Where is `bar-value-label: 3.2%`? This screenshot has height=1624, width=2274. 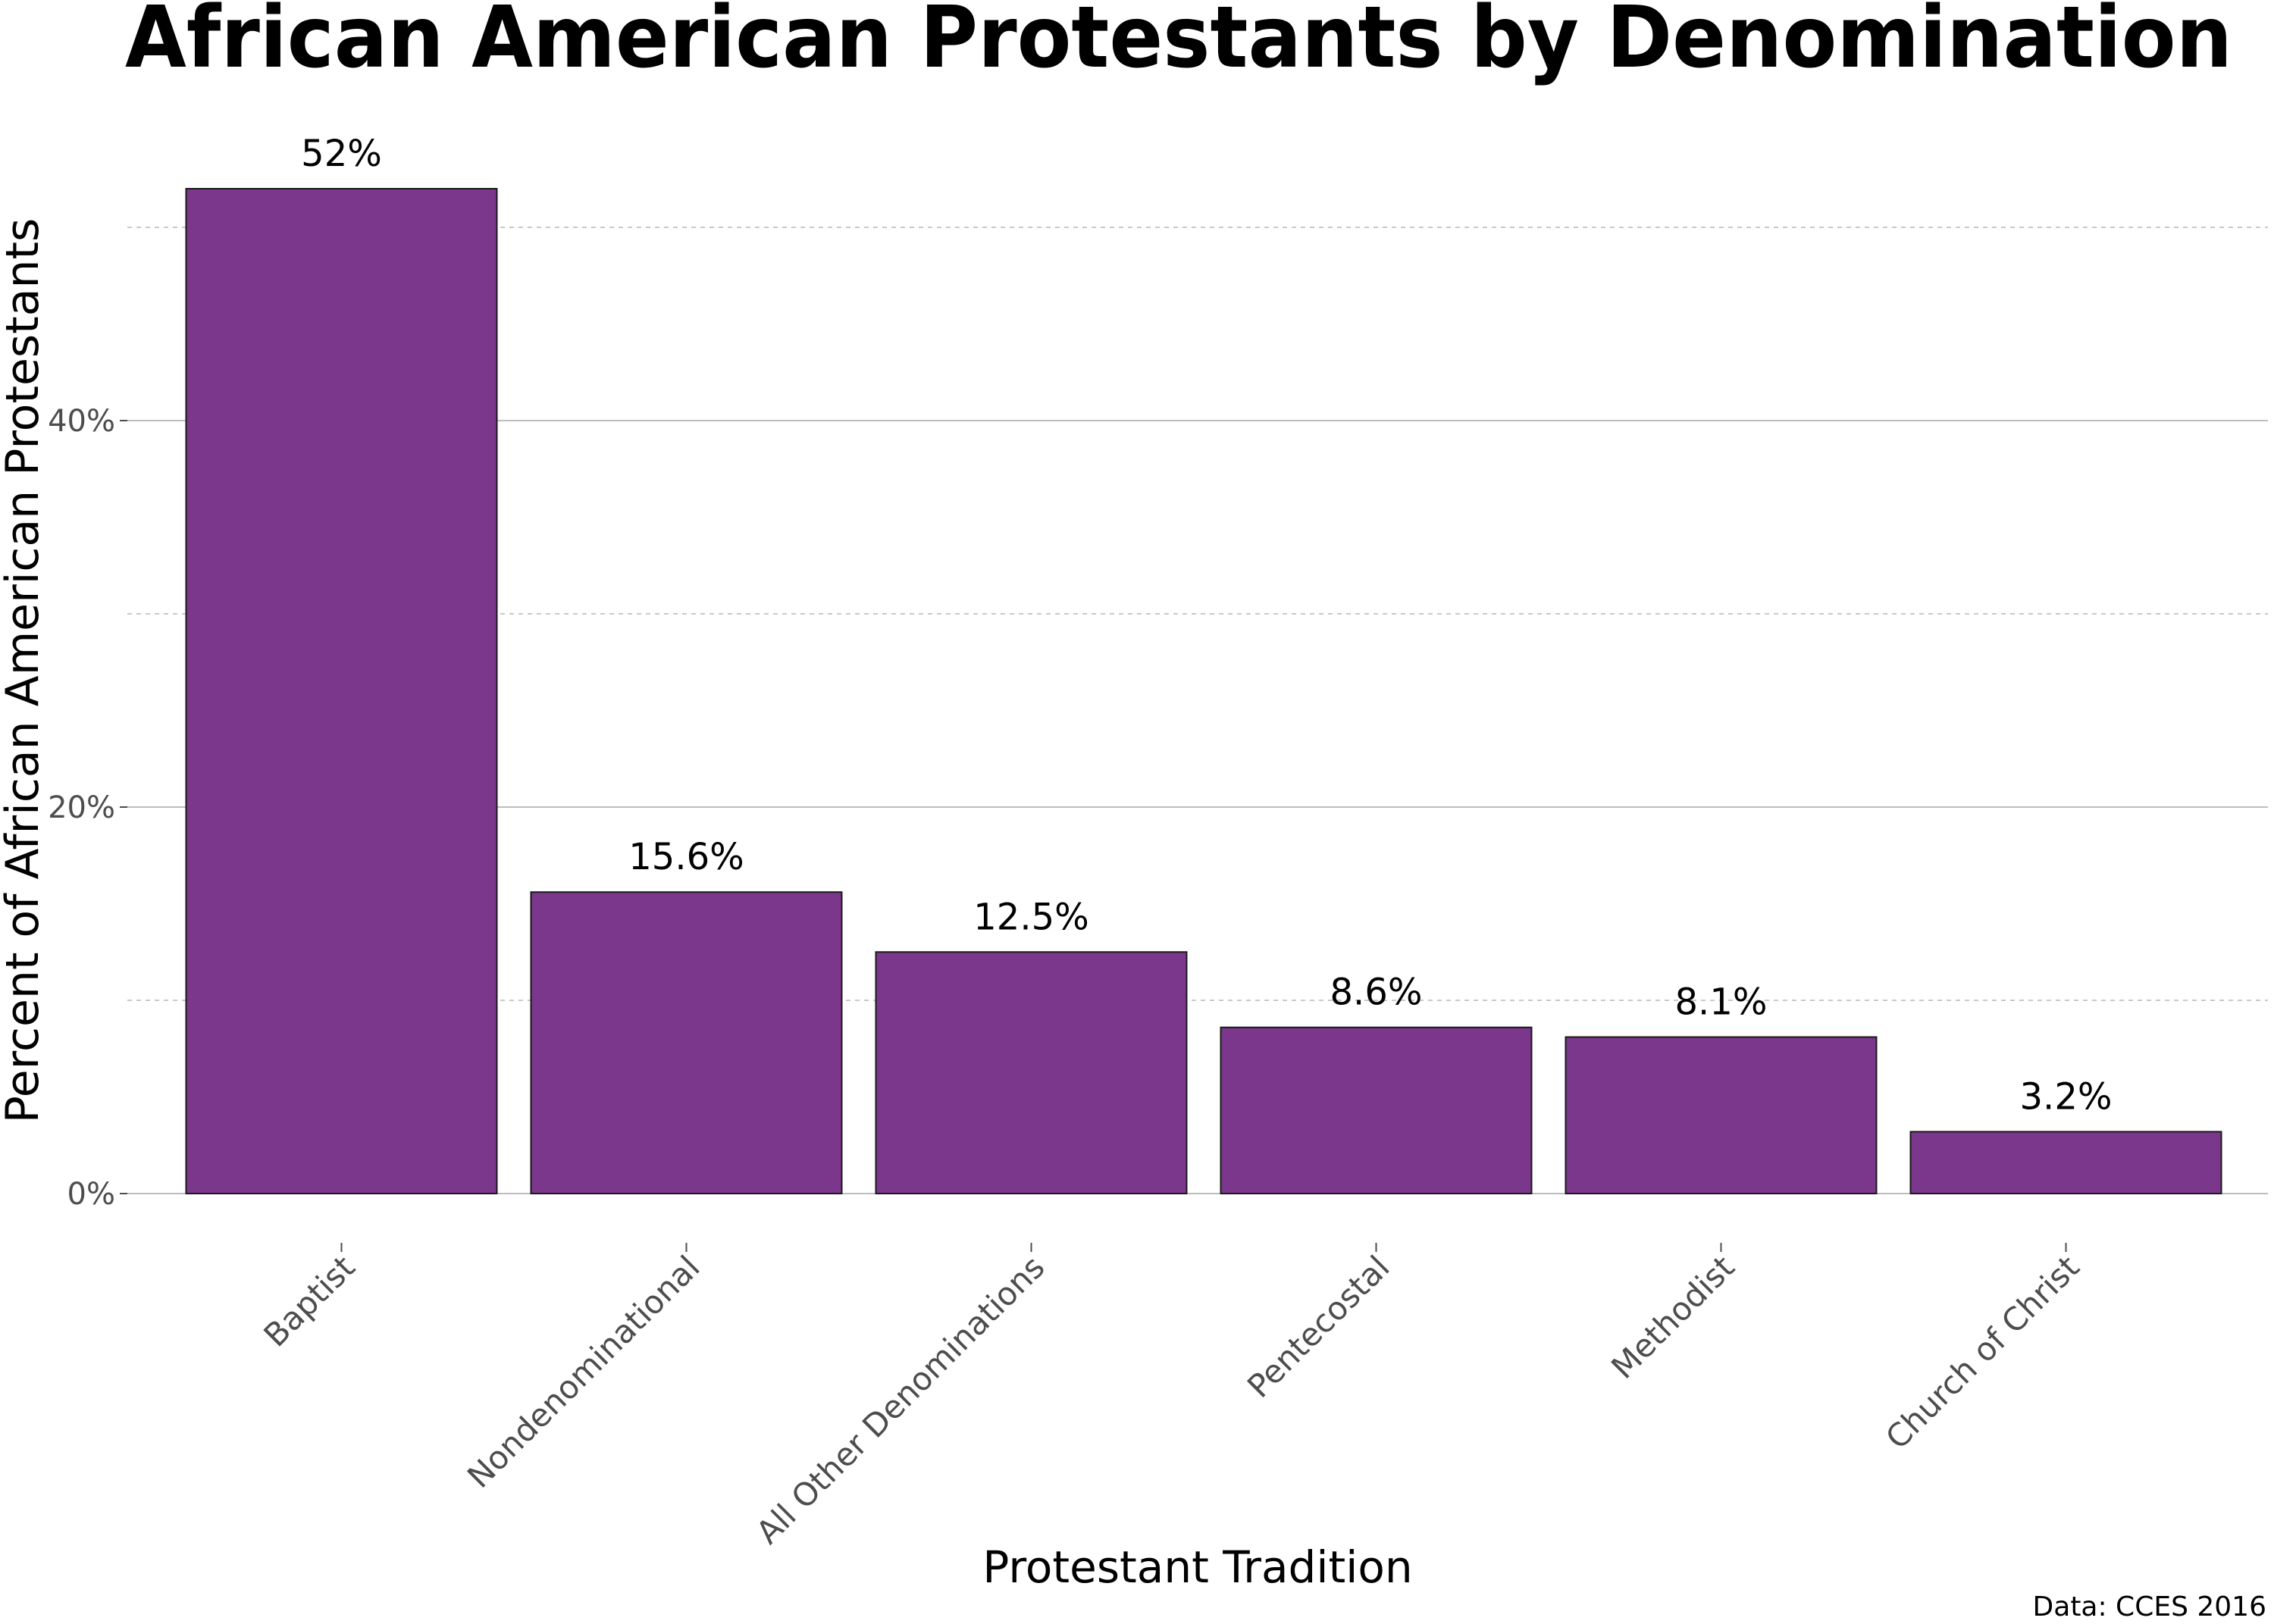
bar-value-label: 3.2% is located at coordinates (2066, 1096).